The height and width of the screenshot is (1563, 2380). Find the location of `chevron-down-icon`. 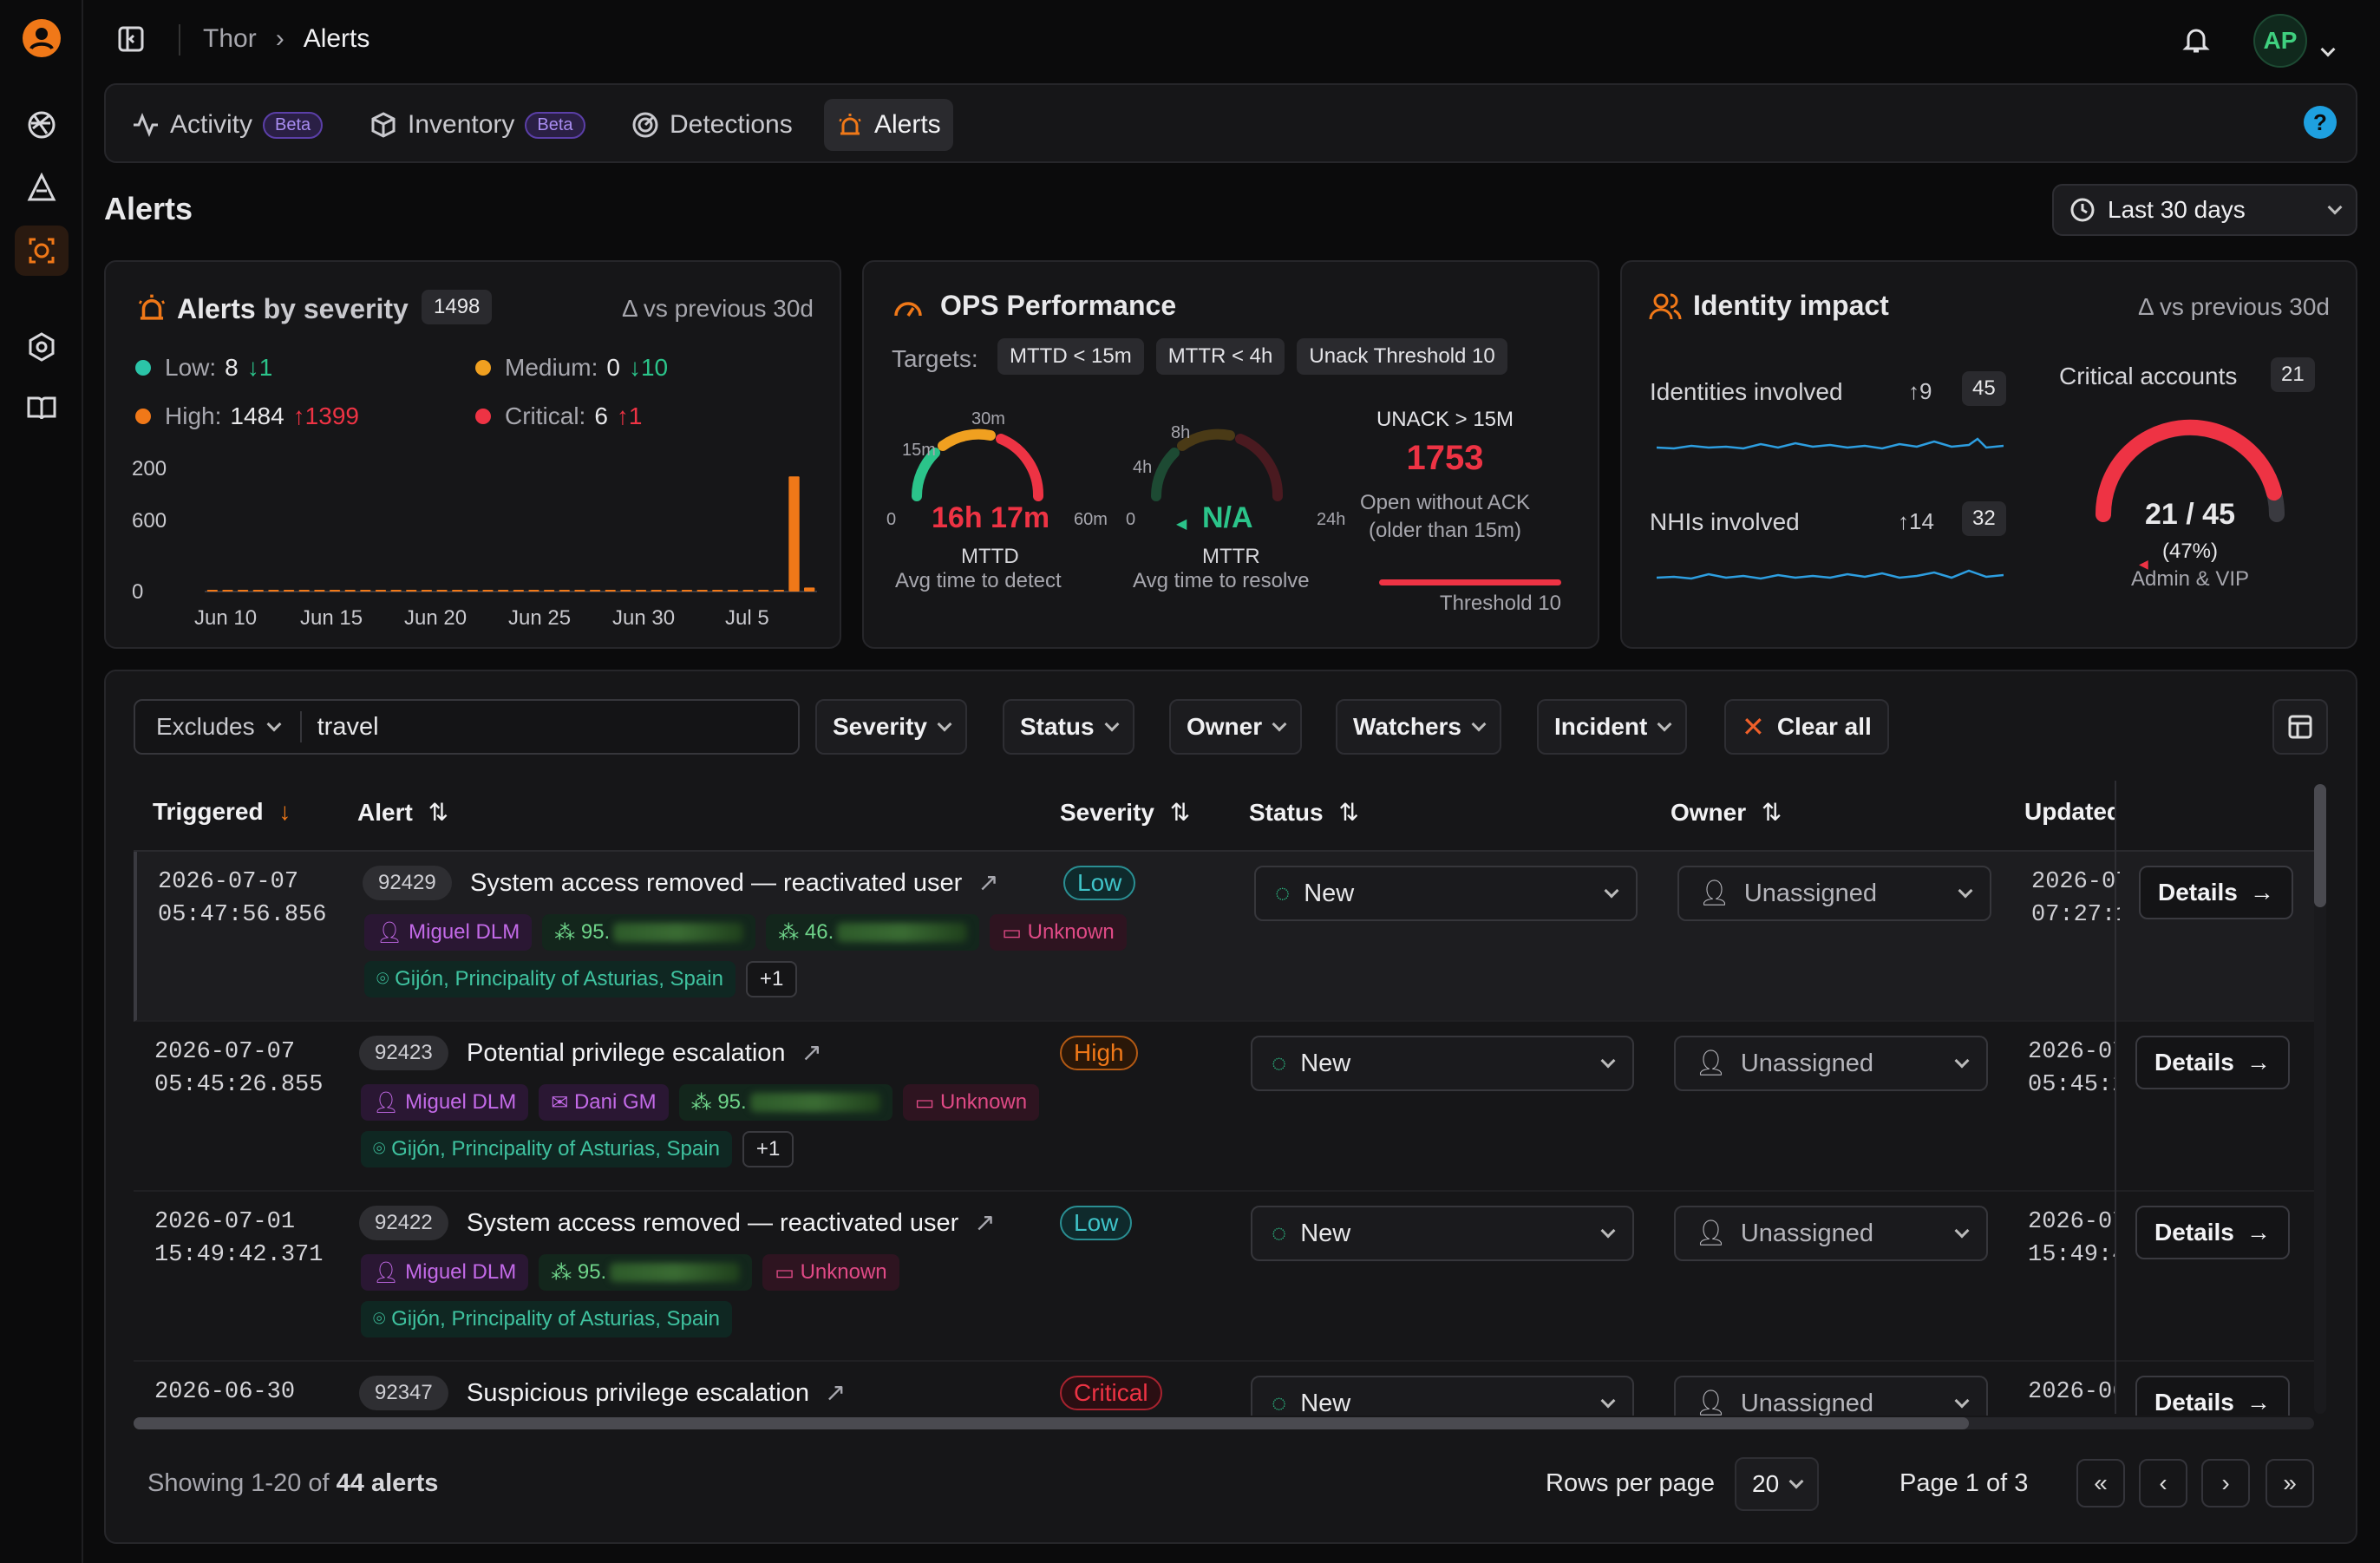

chevron-down-icon is located at coordinates (2328, 47).